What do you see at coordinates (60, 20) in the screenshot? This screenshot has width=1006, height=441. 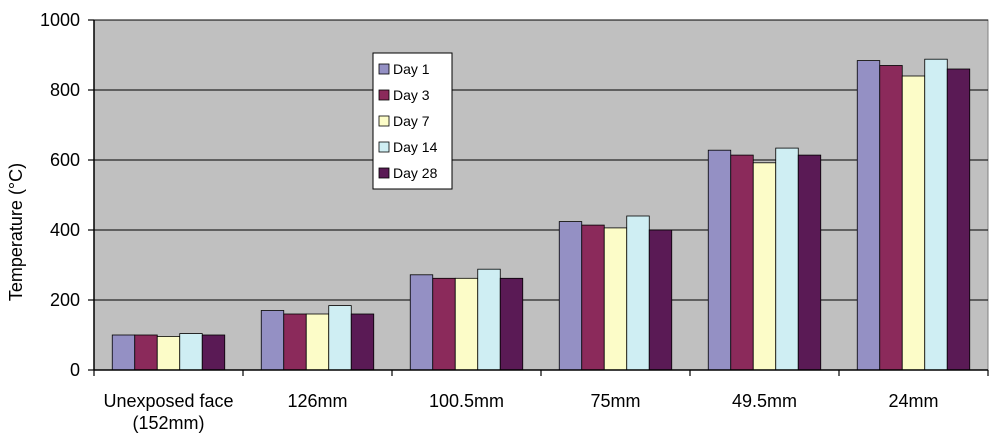 I see `y-tick-label: 1000` at bounding box center [60, 20].